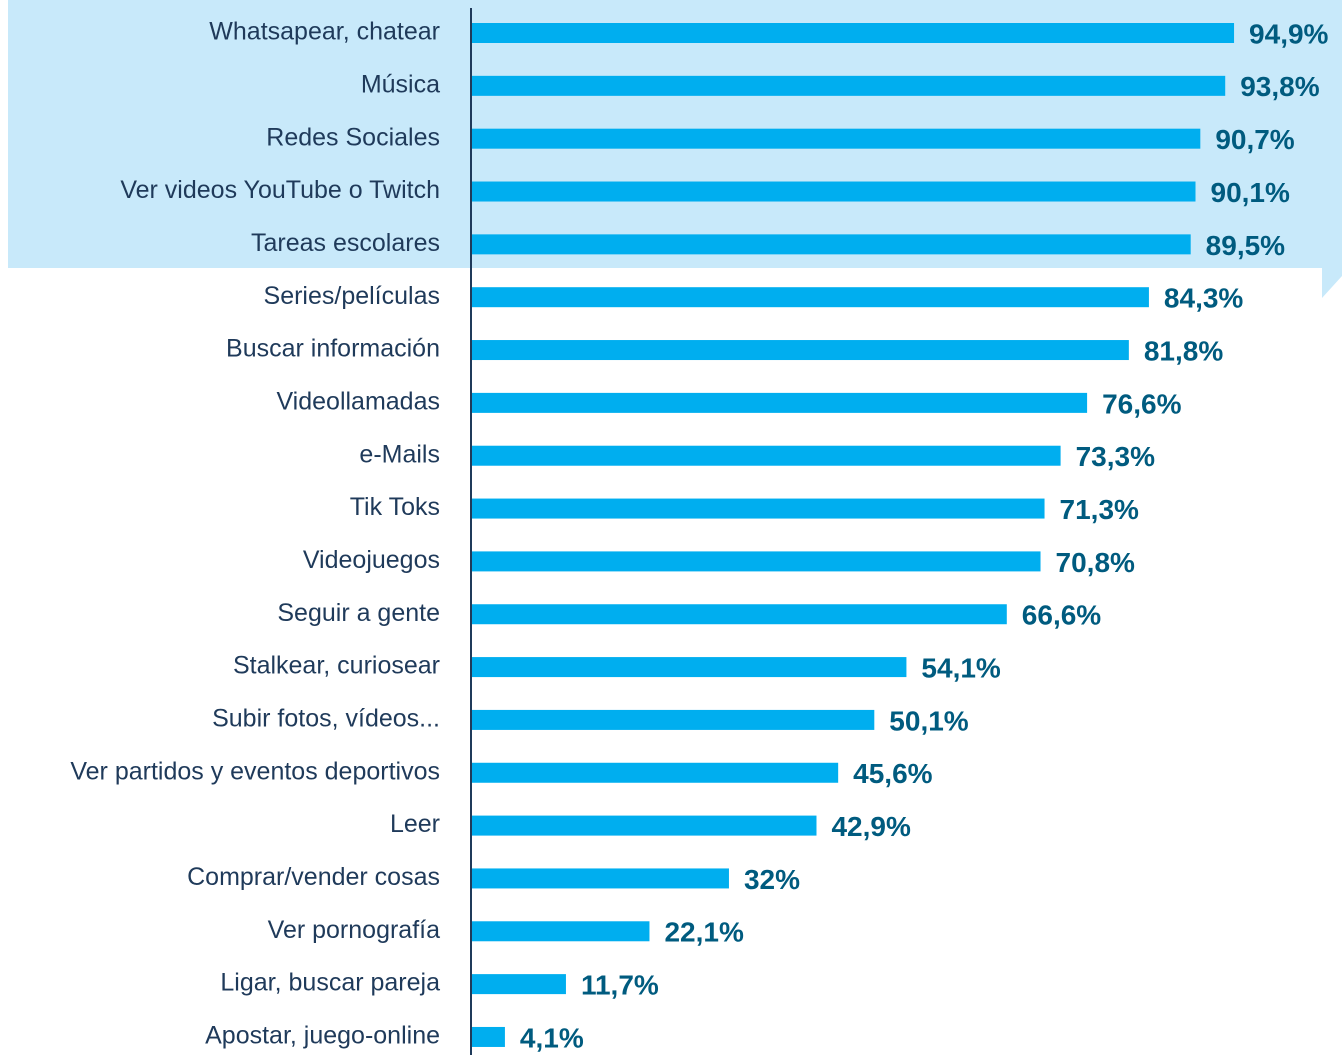 The image size is (1342, 1055). What do you see at coordinates (870, 826) in the screenshot?
I see `value-label: 42,9%` at bounding box center [870, 826].